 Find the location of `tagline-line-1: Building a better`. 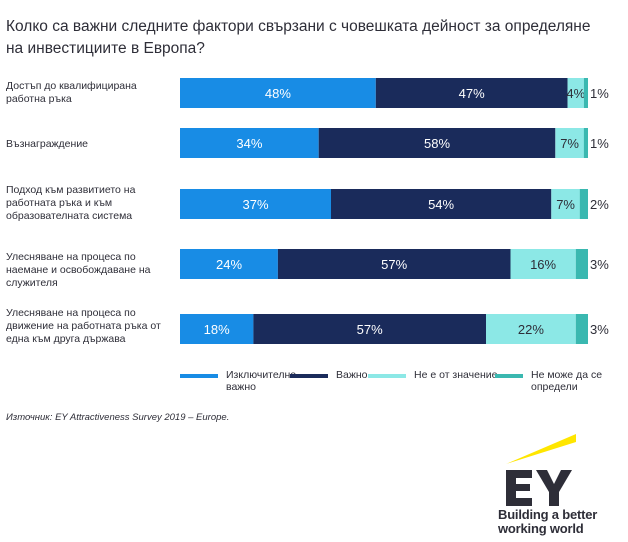

tagline-line-1: Building a better is located at coordinates (548, 514).